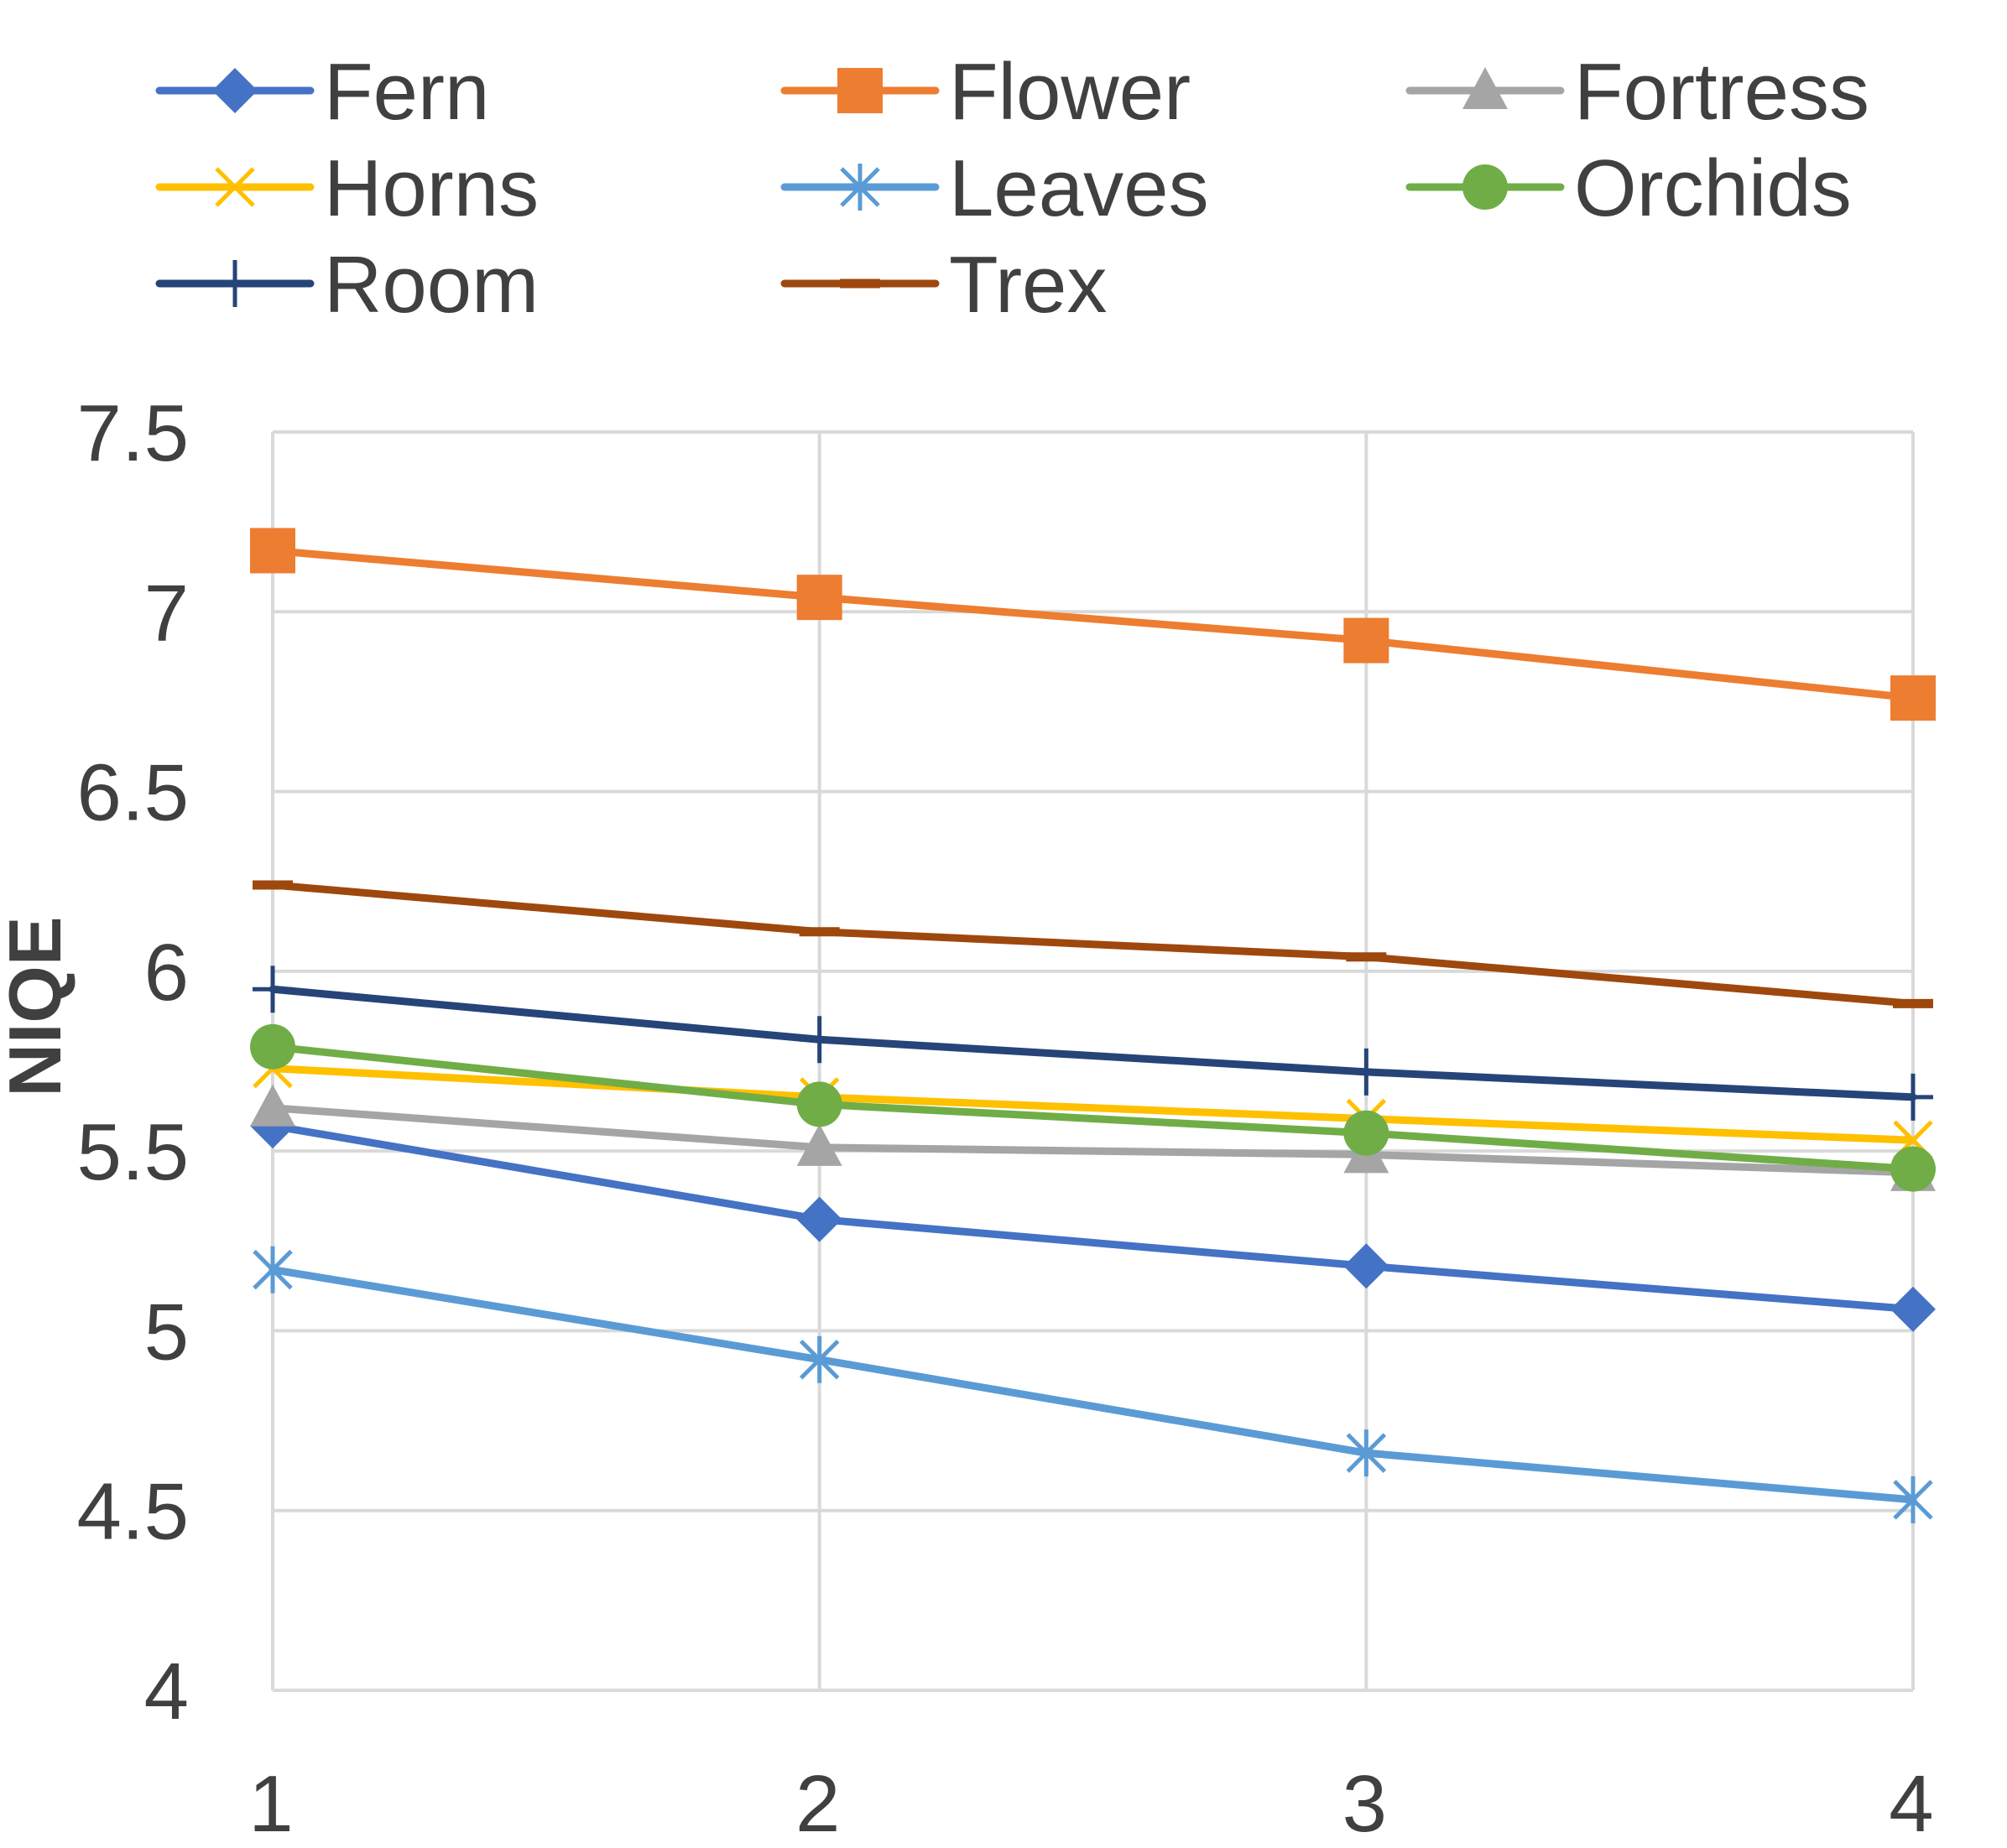  Describe the element at coordinates (431, 188) in the screenshot. I see `legend-label-horns: Horns` at that location.